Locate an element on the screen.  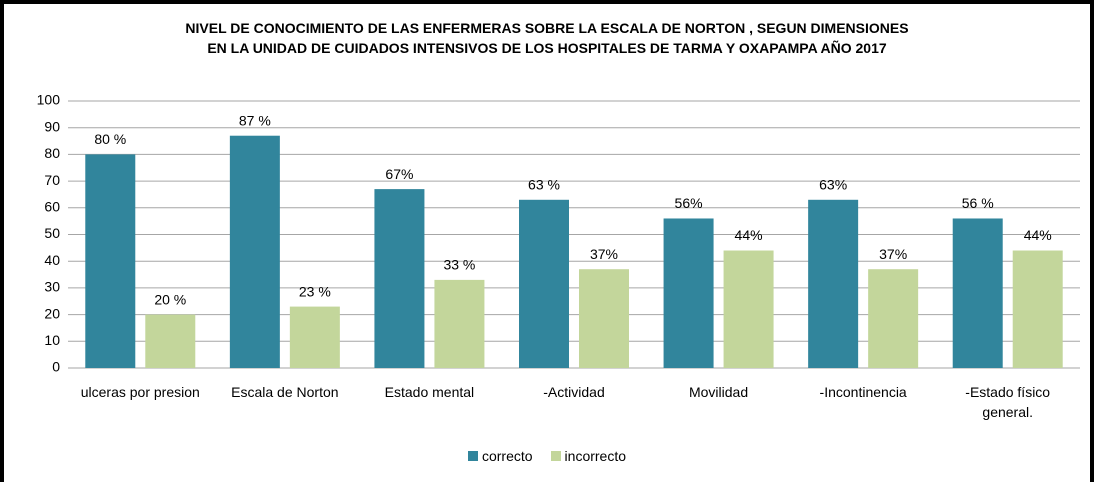
value-label: 33 % is located at coordinates (459, 265).